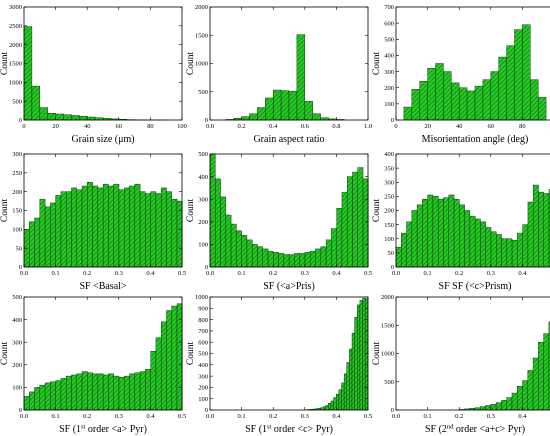 The width and height of the screenshot is (550, 436). What do you see at coordinates (203, 309) in the screenshot?
I see `y-tick-label: 900` at bounding box center [203, 309].